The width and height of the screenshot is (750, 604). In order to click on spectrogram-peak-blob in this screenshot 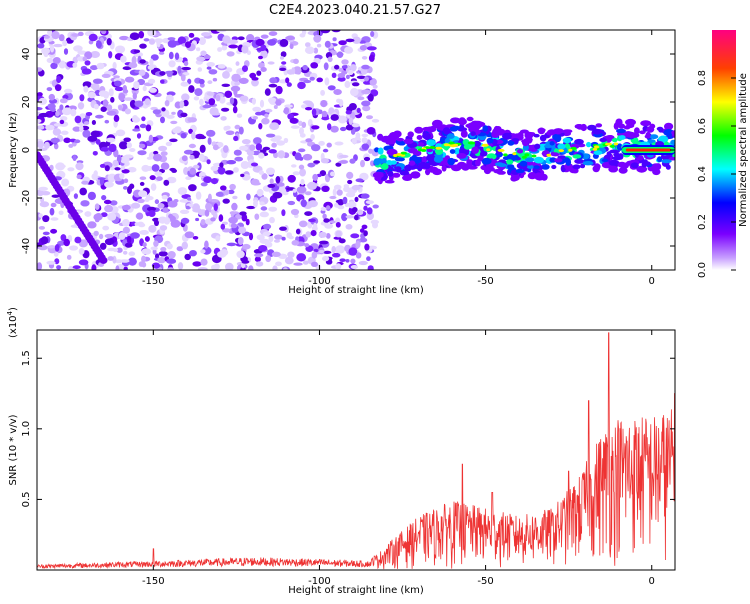, I will do `click(570, 150)`.